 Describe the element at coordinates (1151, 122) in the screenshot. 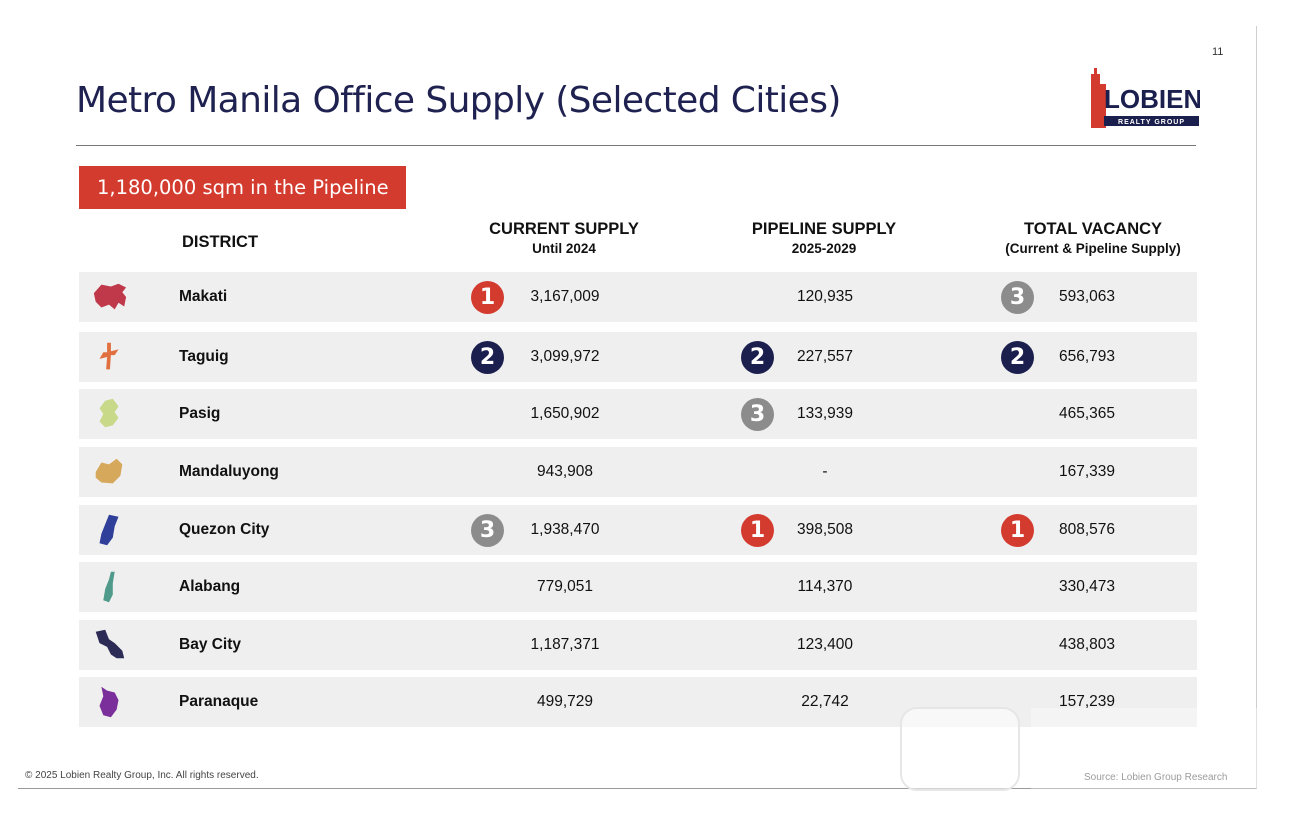

I see `logo-subtext: REALTY GROUP` at that location.